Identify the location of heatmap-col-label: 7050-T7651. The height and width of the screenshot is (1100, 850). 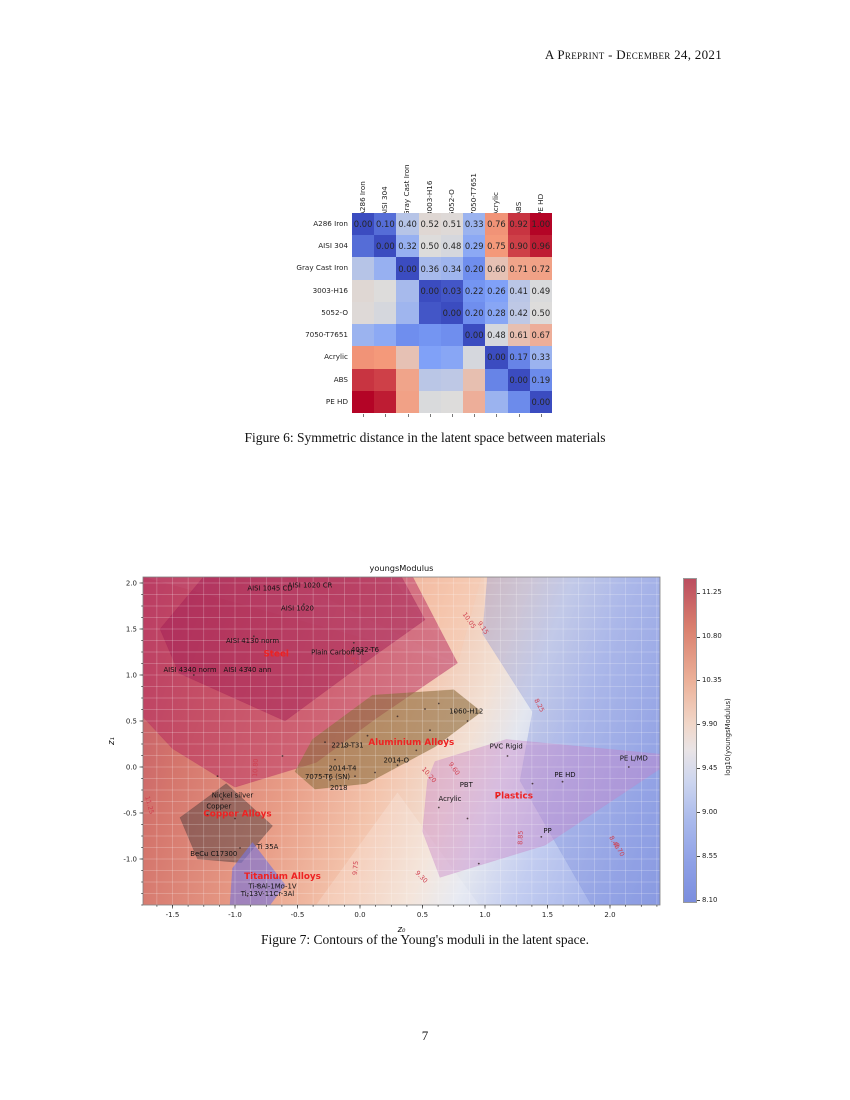
(474, 194).